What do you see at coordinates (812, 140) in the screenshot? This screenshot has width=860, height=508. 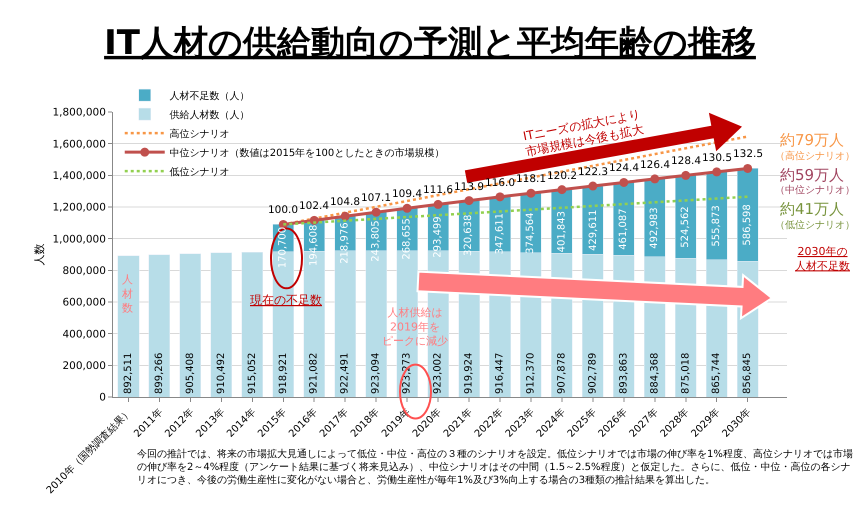 I see `annotation: 約79万人` at bounding box center [812, 140].